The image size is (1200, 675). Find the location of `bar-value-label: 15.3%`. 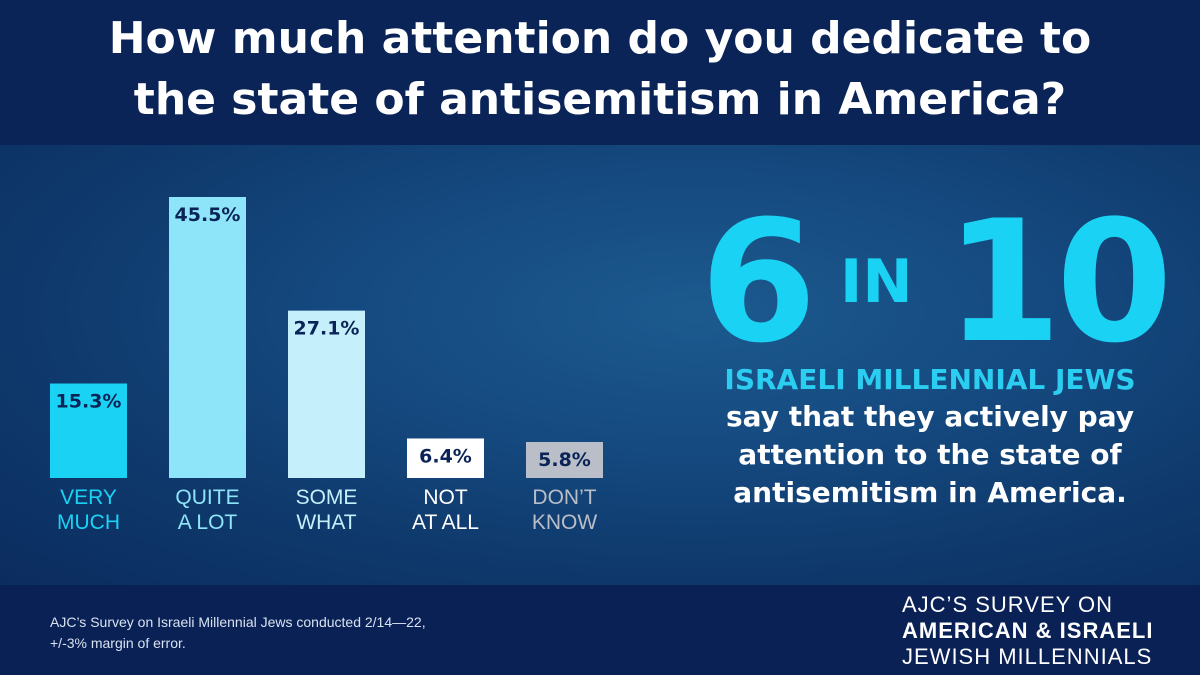

bar-value-label: 15.3% is located at coordinates (89, 402).